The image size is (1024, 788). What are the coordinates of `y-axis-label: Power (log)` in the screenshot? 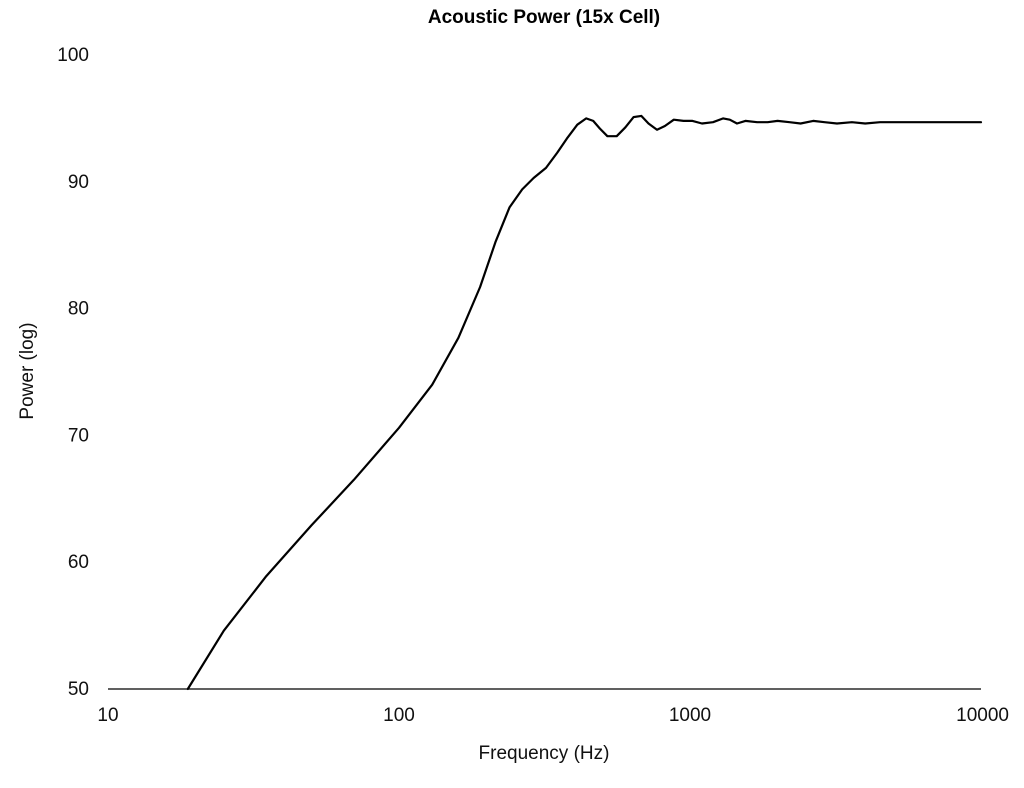 It's located at (27, 370).